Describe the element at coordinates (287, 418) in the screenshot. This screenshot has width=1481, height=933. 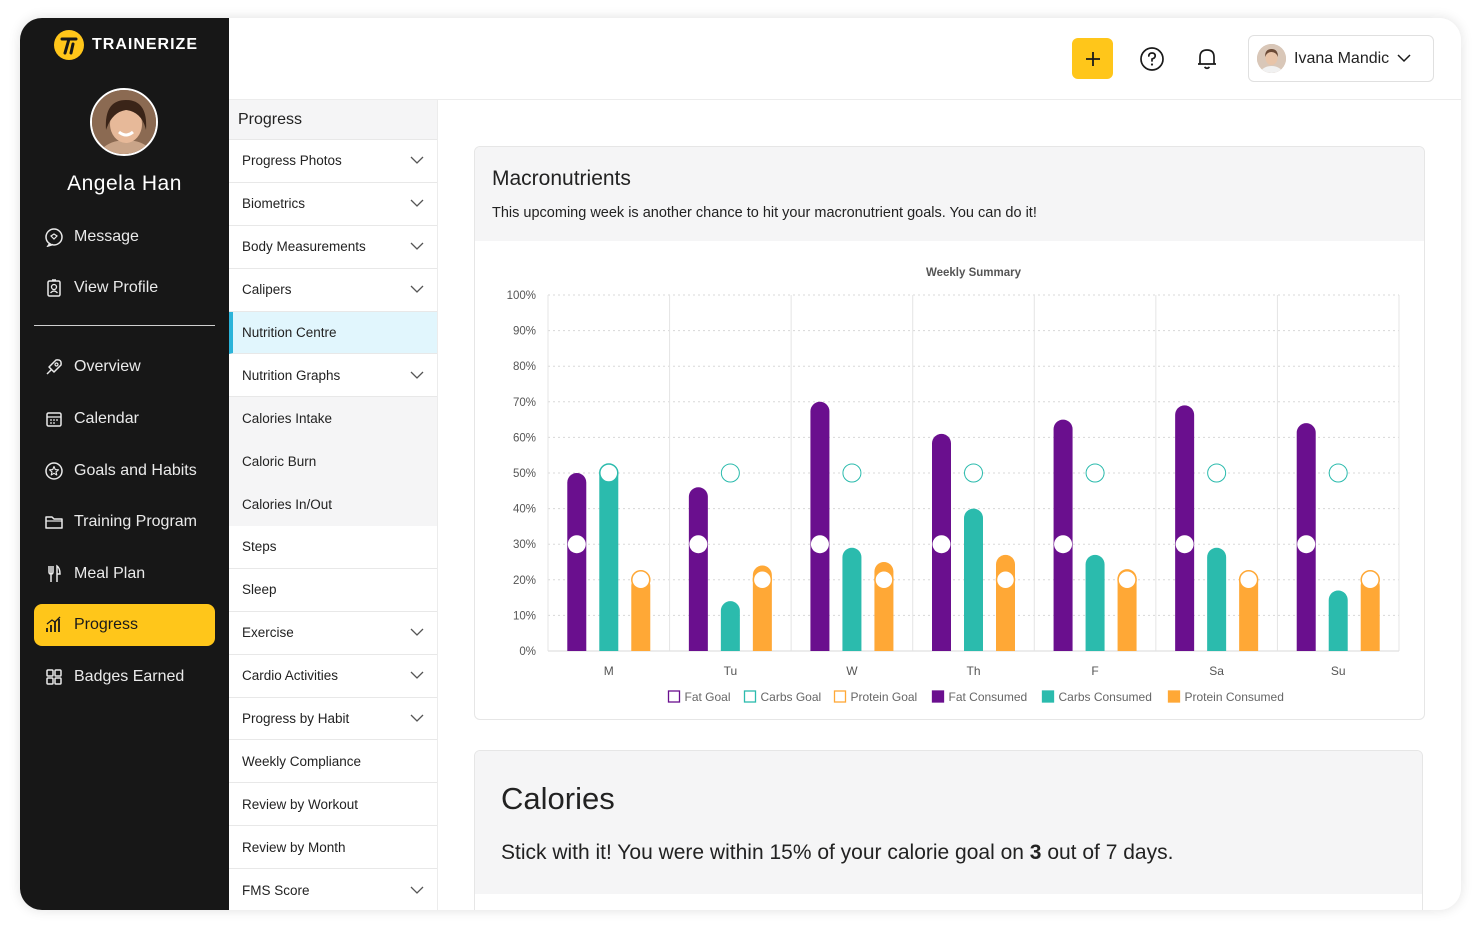
I see `submenu-item-label: Calories Intake` at that location.